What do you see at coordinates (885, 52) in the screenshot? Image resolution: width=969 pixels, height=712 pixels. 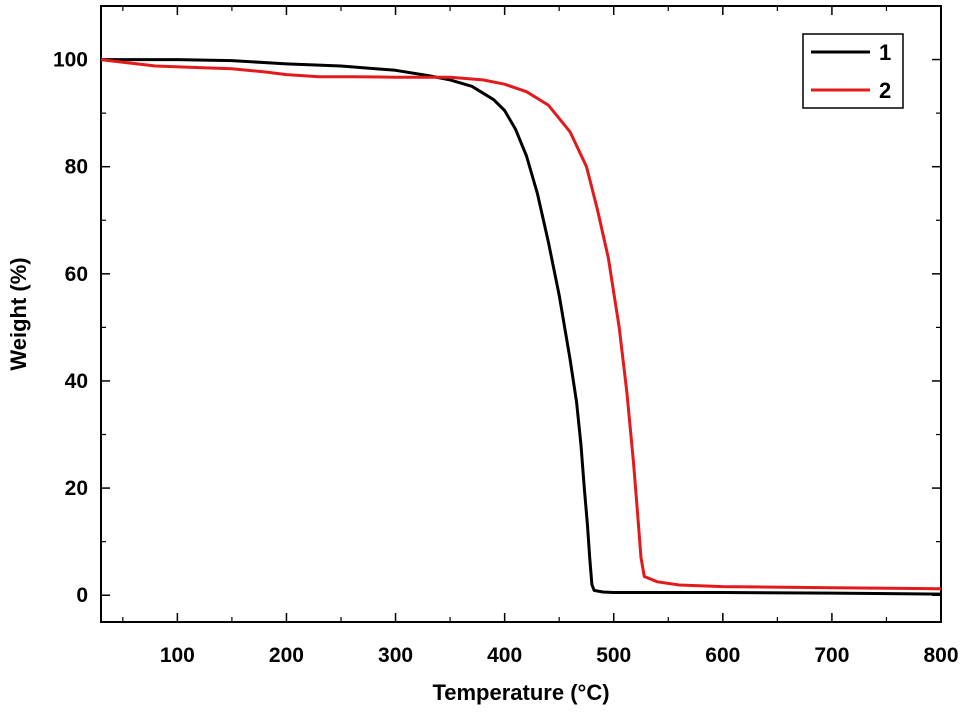 I see `legend-label-1: 1` at bounding box center [885, 52].